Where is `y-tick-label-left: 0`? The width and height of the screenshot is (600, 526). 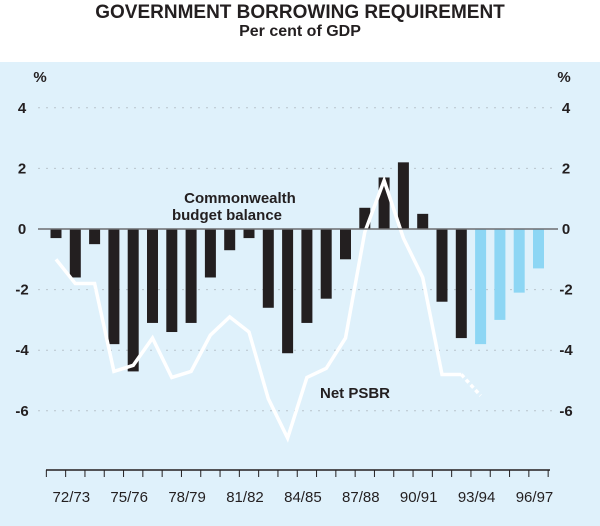
y-tick-label-left: 0 is located at coordinates (22, 229).